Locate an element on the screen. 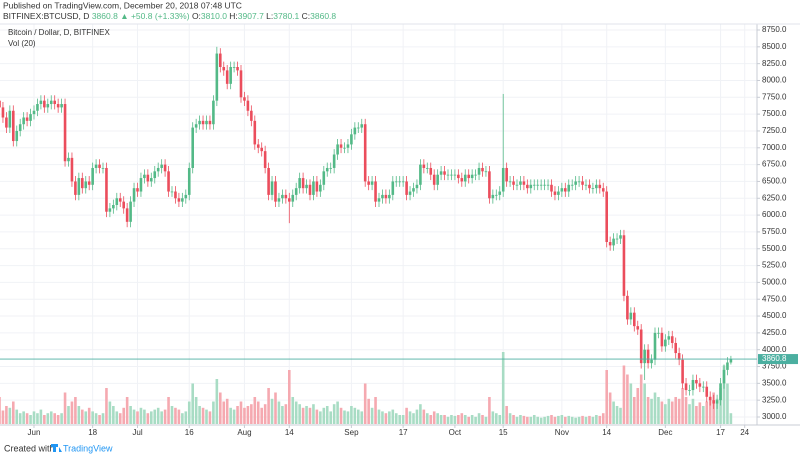  y-tick-label: 3250.0 is located at coordinates (774, 399).